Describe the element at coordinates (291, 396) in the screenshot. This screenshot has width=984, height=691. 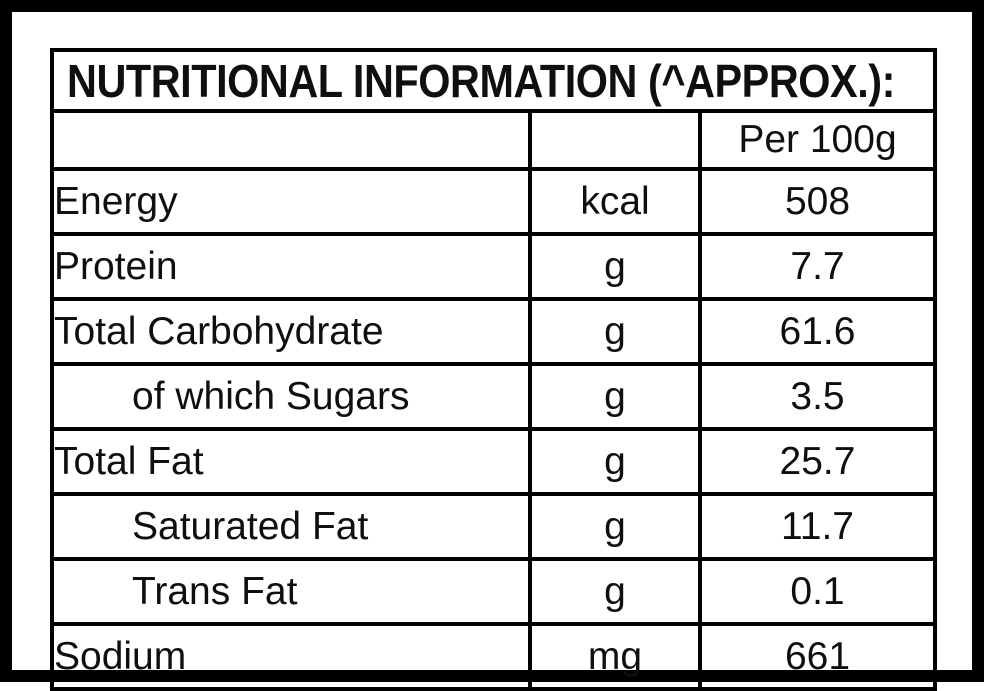
I see `nutrient-label: of which Sugars` at that location.